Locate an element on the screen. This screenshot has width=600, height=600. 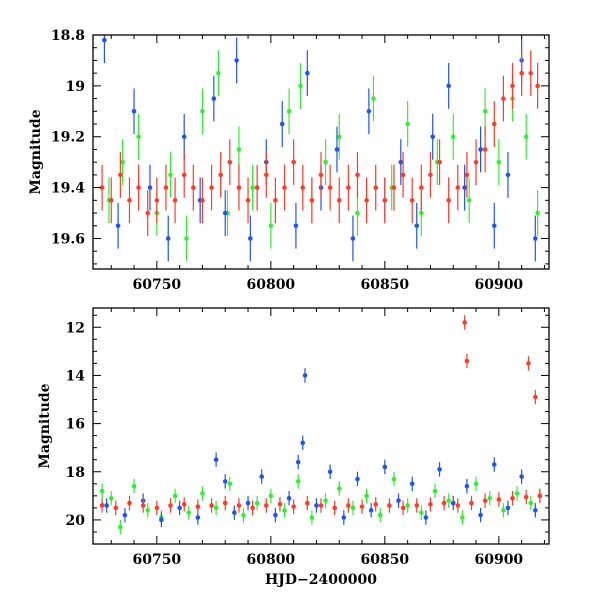
bottom-y-tick-label: 12 is located at coordinates (75, 328).